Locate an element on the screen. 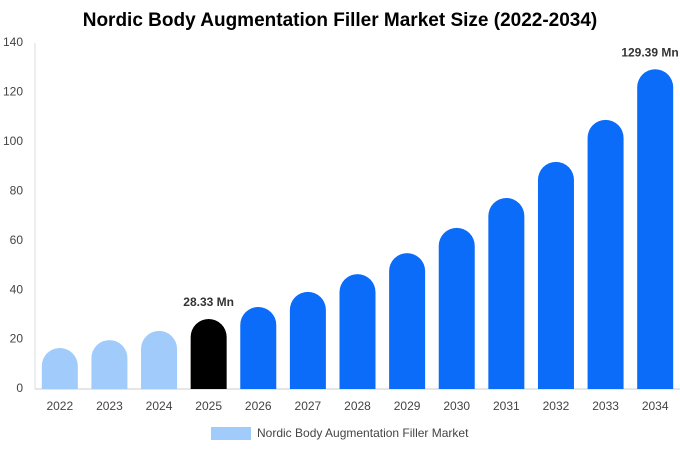 The height and width of the screenshot is (450, 680). x-tick-label: 2028 is located at coordinates (357, 406).